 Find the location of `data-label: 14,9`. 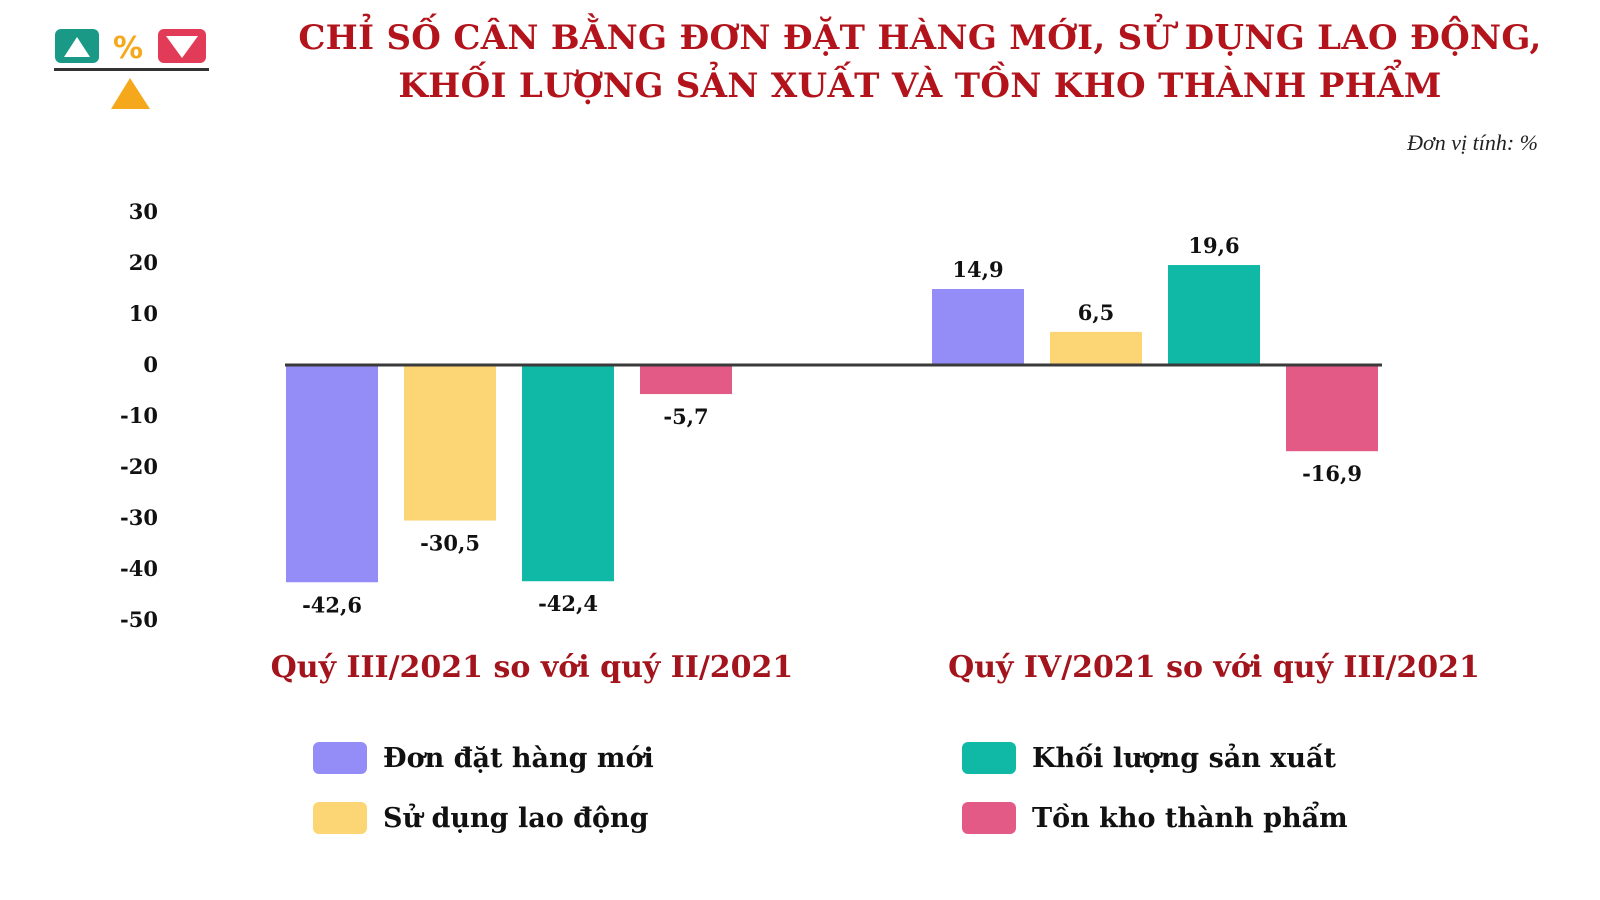

data-label: 14,9 is located at coordinates (977, 269).